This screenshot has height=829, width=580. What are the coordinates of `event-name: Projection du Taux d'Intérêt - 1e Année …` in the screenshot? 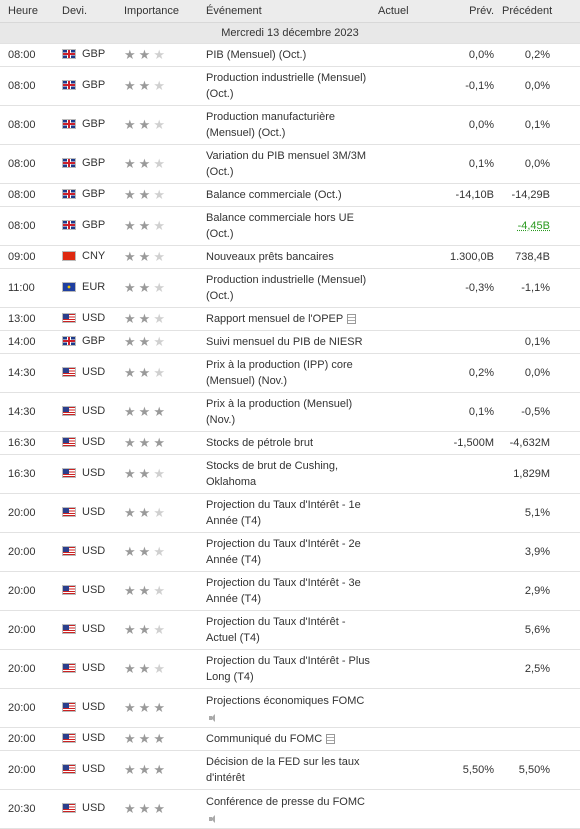 It's located at (283, 513).